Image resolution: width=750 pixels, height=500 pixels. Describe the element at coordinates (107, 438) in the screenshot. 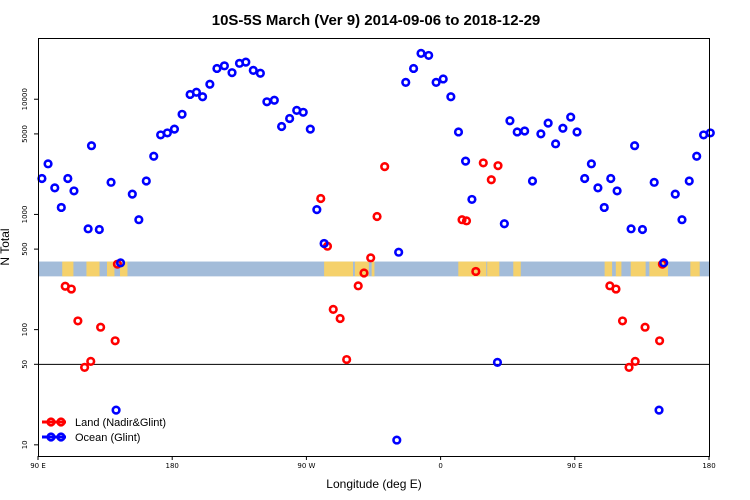

I see `legend-ocean-label: Ocean (Glint)` at that location.